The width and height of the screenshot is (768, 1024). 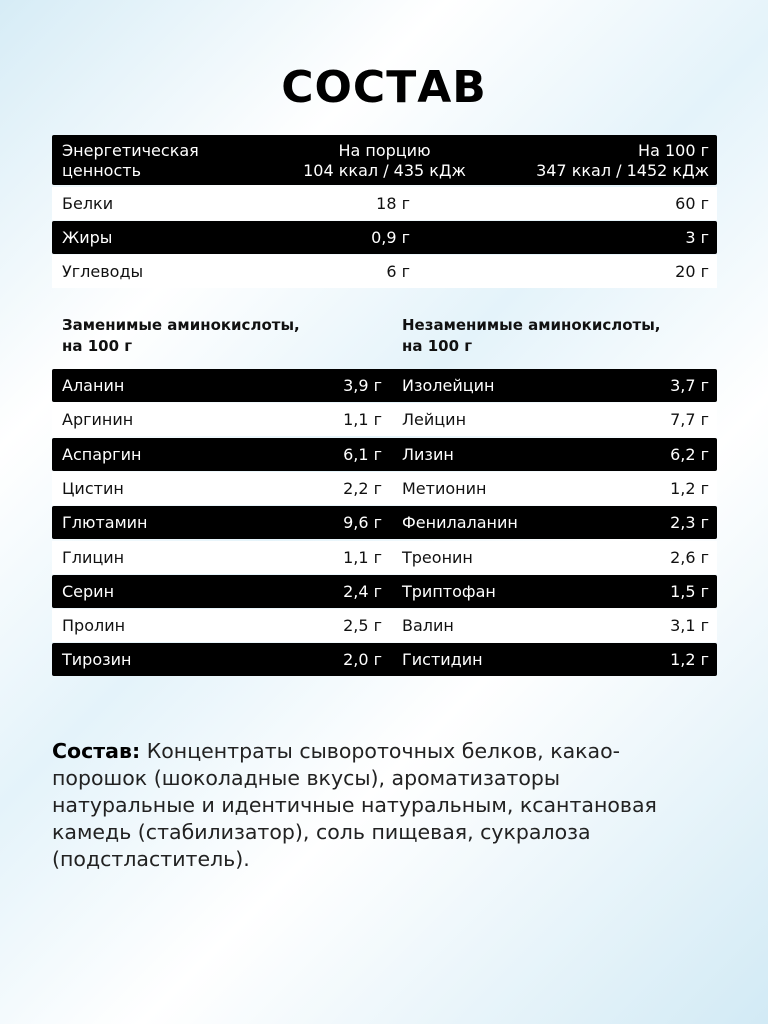 I want to click on amino-title-left: Заменимые аминокислоты, на 100 г, so click(x=181, y=336).